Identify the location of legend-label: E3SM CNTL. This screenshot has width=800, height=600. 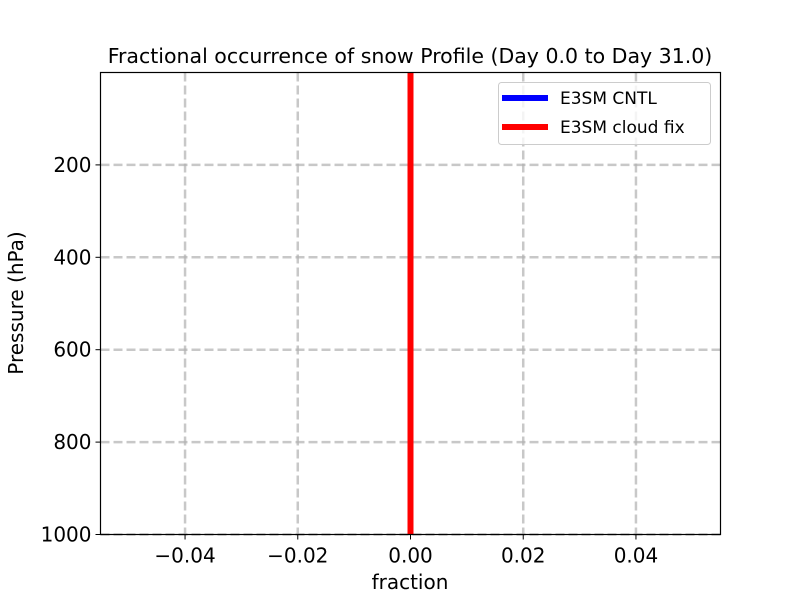
(608, 99).